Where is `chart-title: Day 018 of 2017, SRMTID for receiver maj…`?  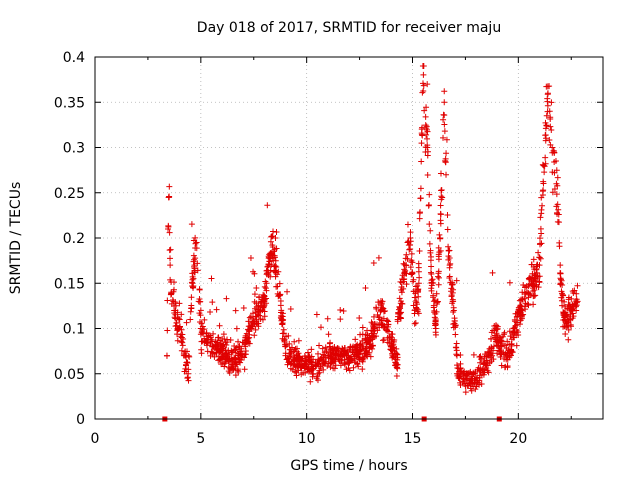 chart-title: Day 018 of 2017, SRMTID for receiver maj… is located at coordinates (349, 28).